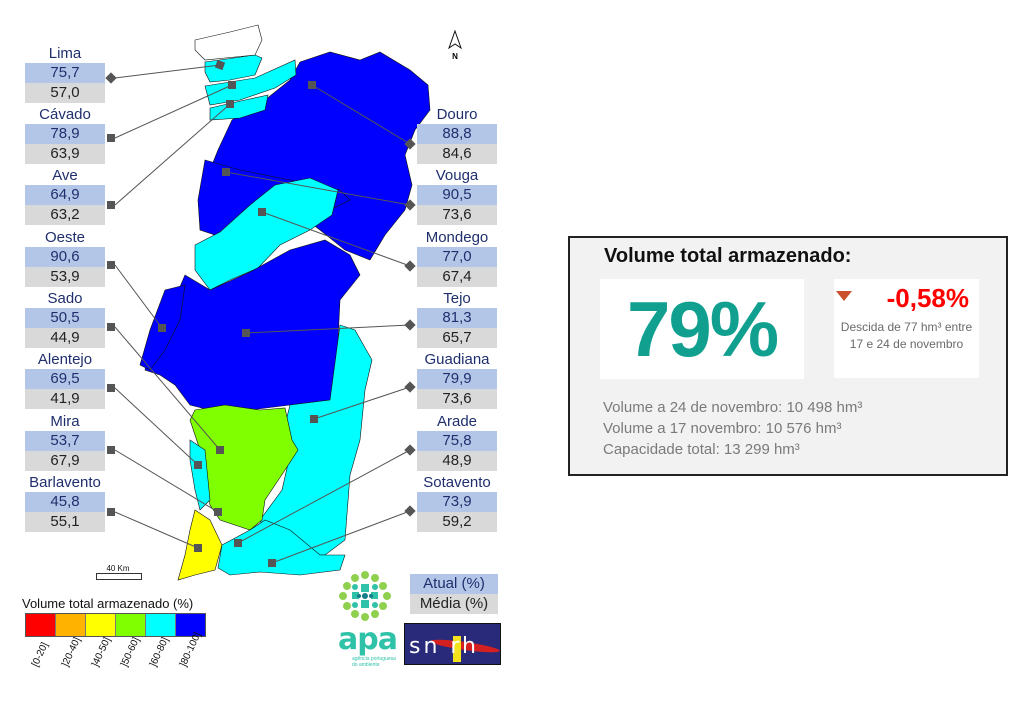  I want to click on snirh-logo: sn rh, so click(452, 644).